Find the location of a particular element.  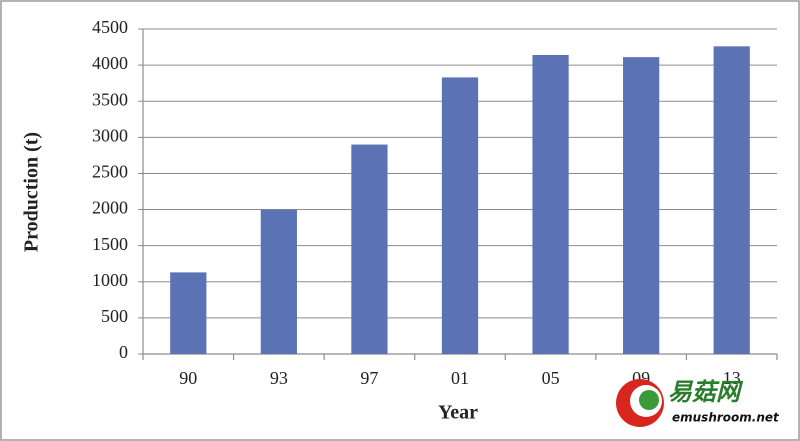

y-tick-label: 4500 is located at coordinates (110, 27).